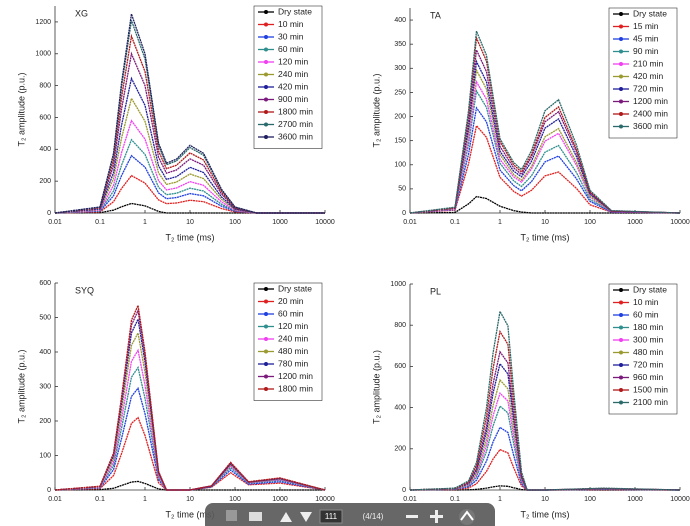 The image size is (690, 526). Describe the element at coordinates (291, 24) in the screenshot. I see `legend-label: 10 min` at that location.